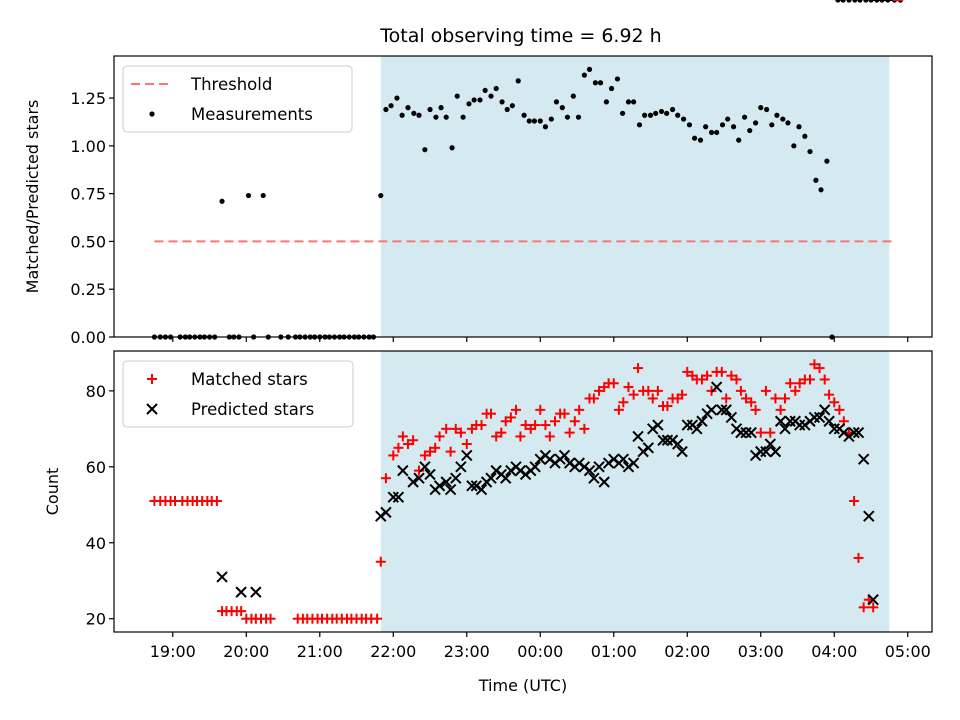 This screenshot has height=720, width=960. What do you see at coordinates (88, 146) in the screenshot?
I see `y-tick-label: 1.00` at bounding box center [88, 146].